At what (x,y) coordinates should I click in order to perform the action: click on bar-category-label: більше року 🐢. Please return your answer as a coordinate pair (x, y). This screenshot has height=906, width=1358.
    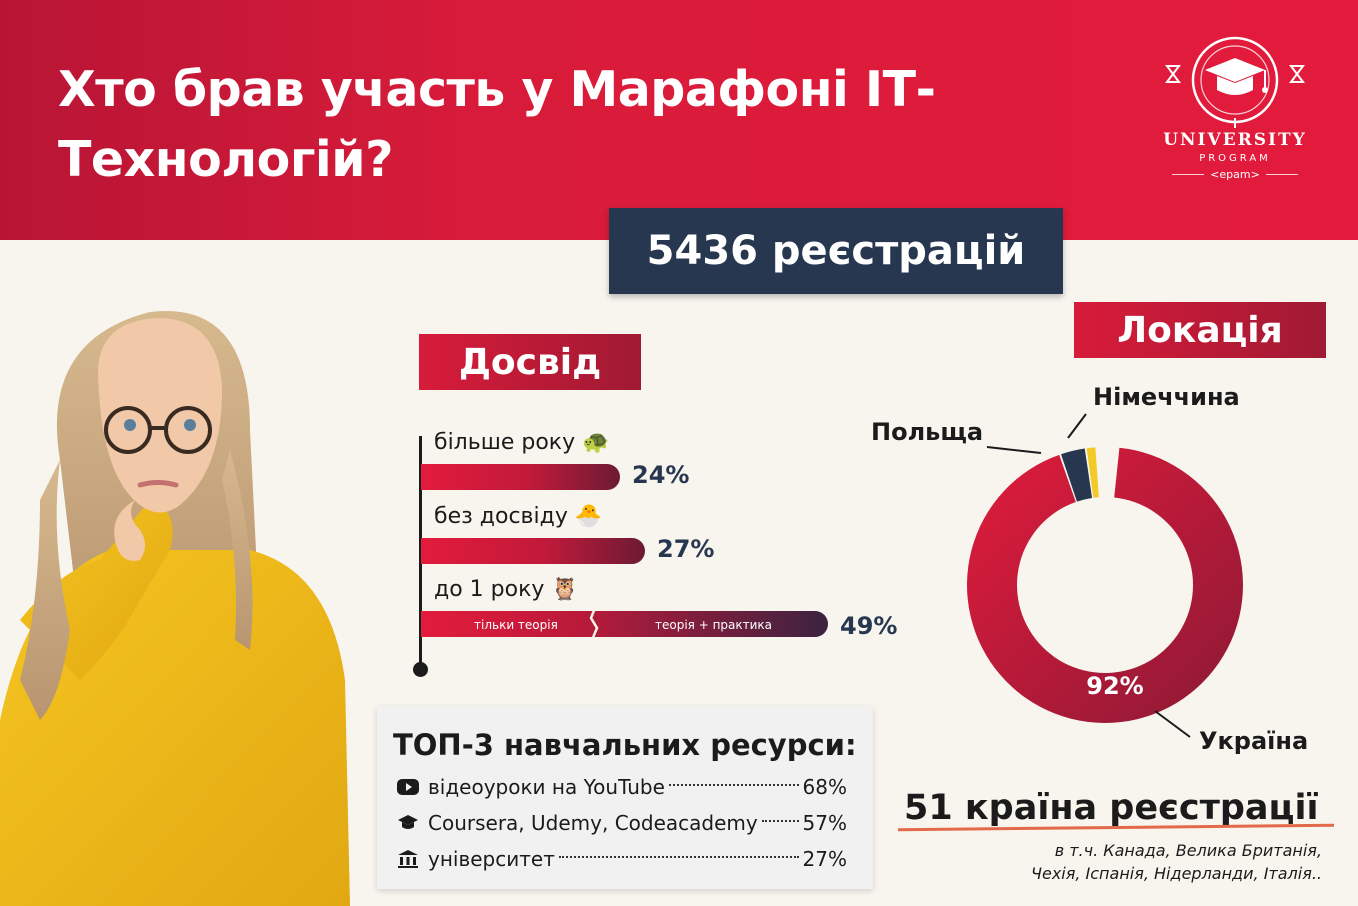
    Looking at the image, I should click on (522, 442).